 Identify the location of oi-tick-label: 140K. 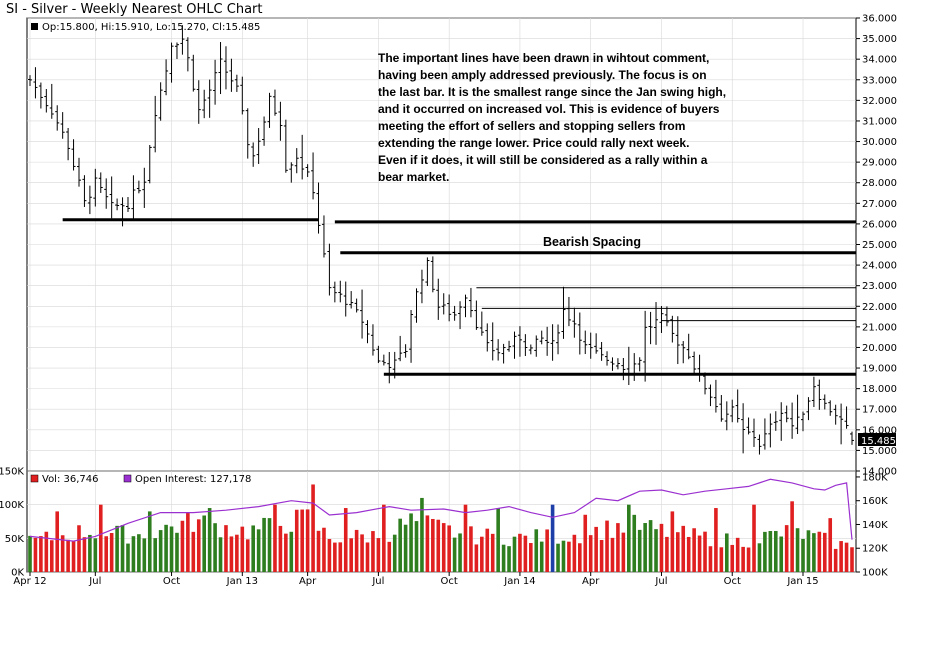
(875, 525).